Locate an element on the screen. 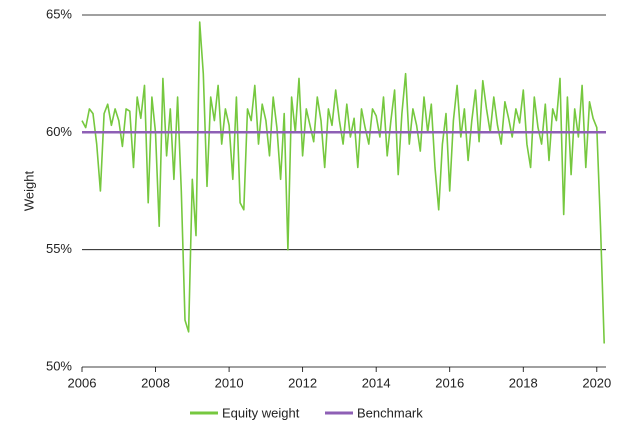 This screenshot has height=435, width=620. y-tick-label: 55% is located at coordinates (59, 248).